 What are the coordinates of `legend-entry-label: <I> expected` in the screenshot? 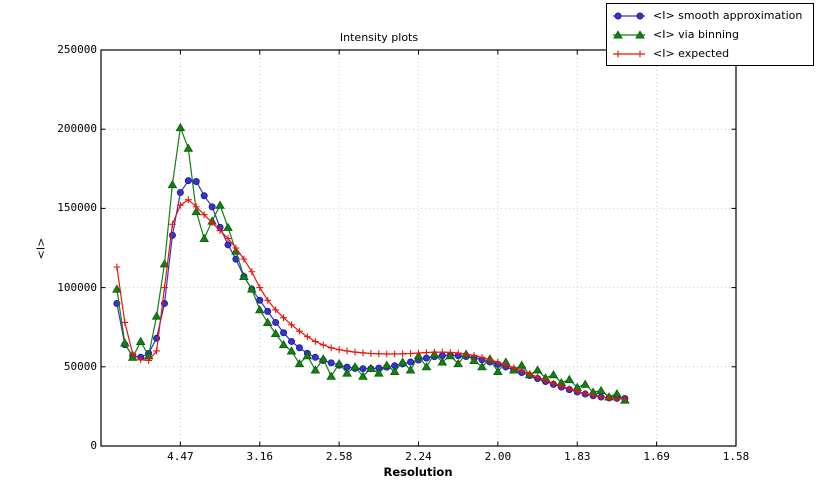 It's located at (691, 53).